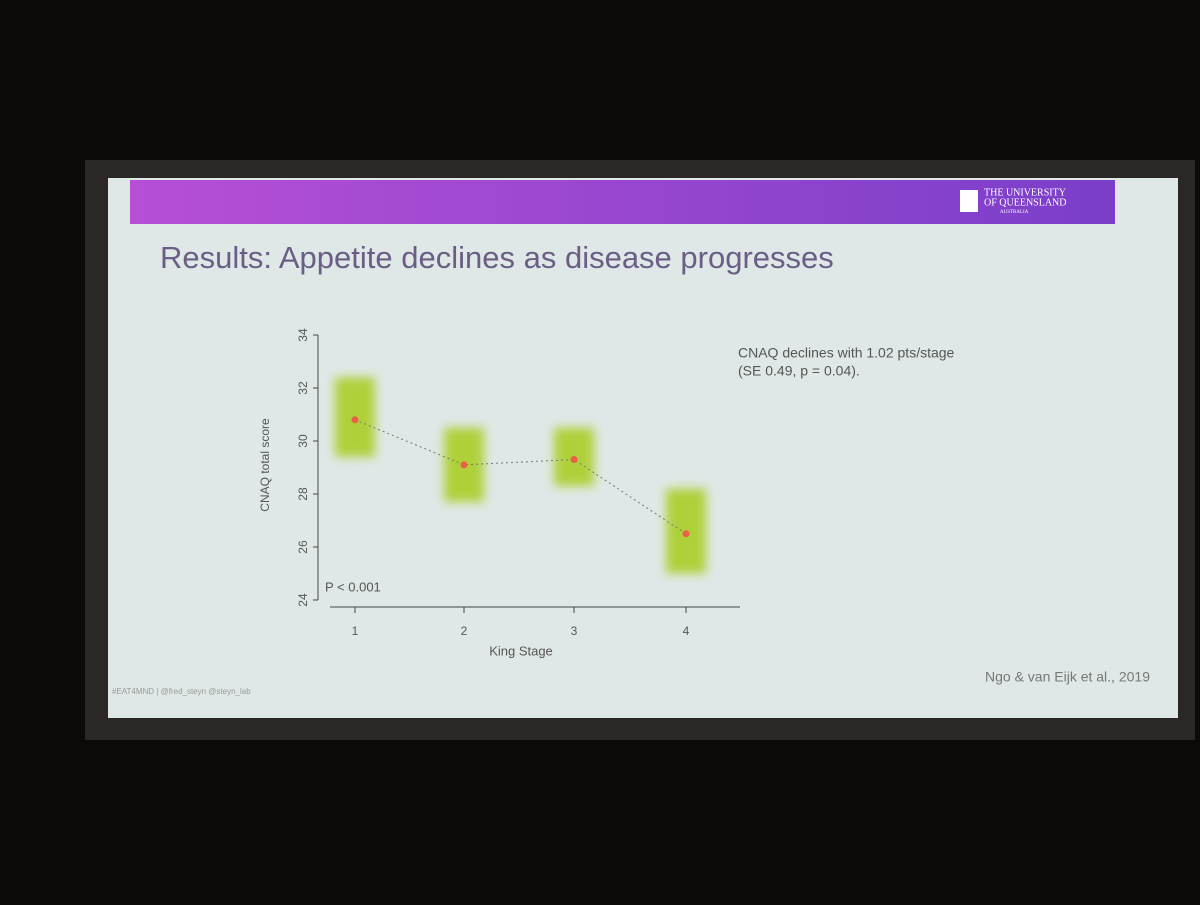 The width and height of the screenshot is (1200, 905). I want to click on note-line: CNAQ declines with 1.02 pts/stage, so click(846, 353).